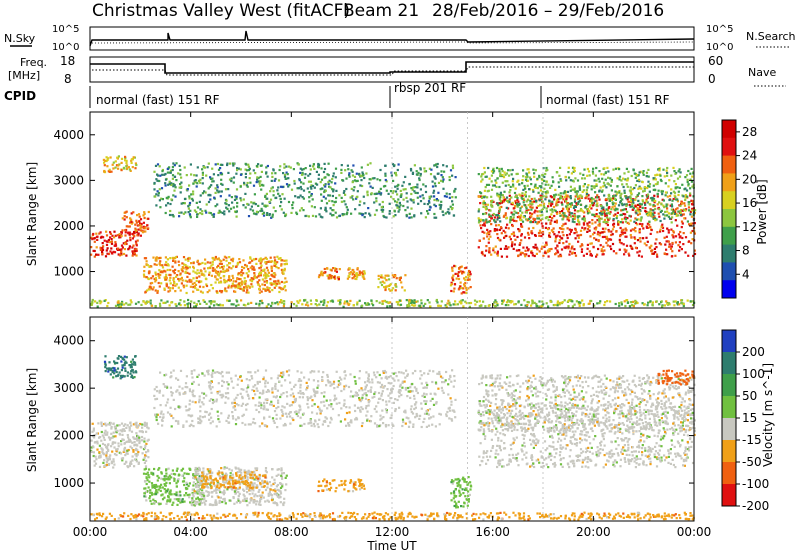 The width and height of the screenshot is (800, 558). I want to click on freq-tick-bottom: 8, so click(68, 79).